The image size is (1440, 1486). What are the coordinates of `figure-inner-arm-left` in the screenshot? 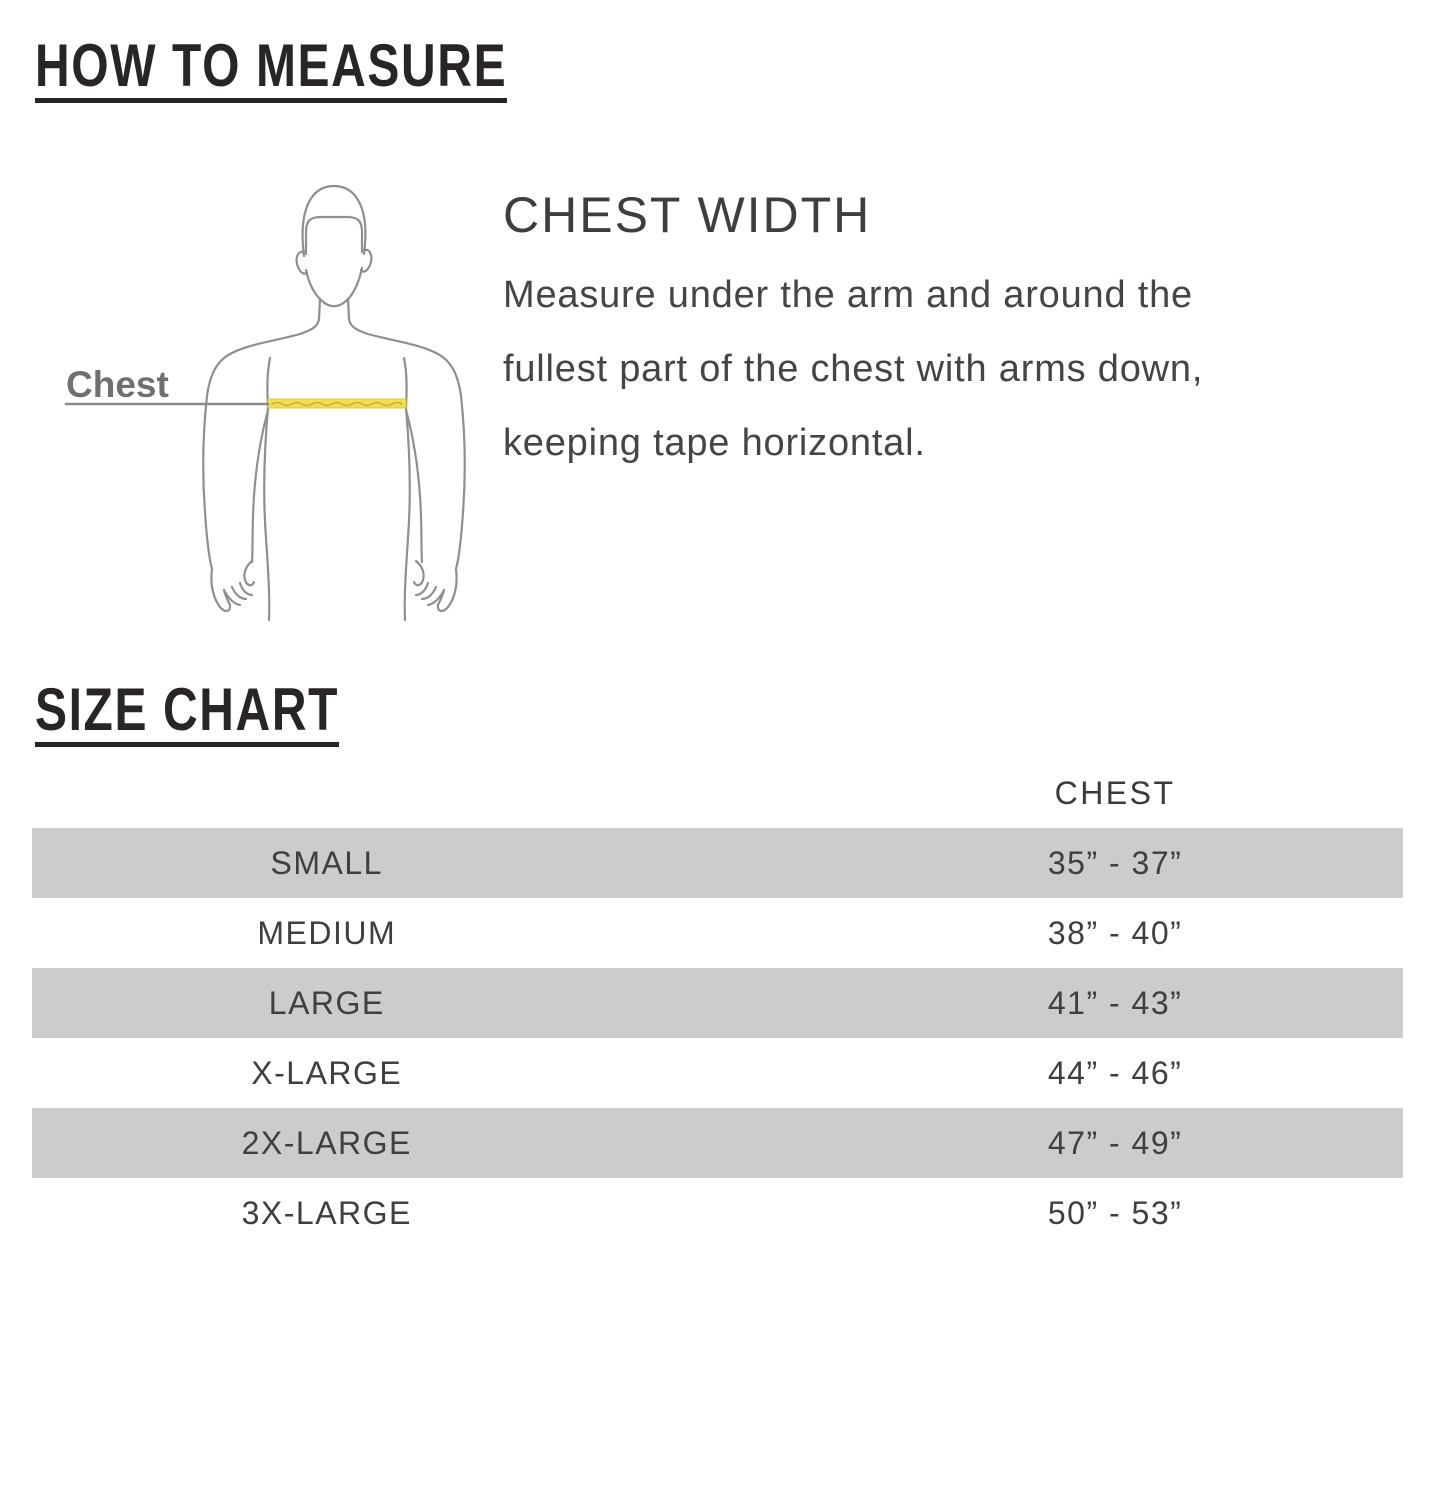 It's located at (260, 486).